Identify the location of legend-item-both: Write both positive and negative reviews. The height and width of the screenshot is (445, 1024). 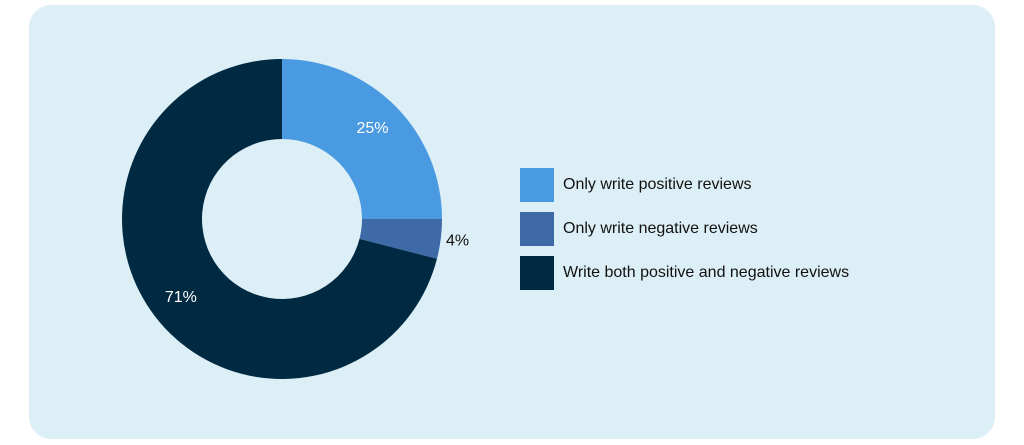
(684, 273).